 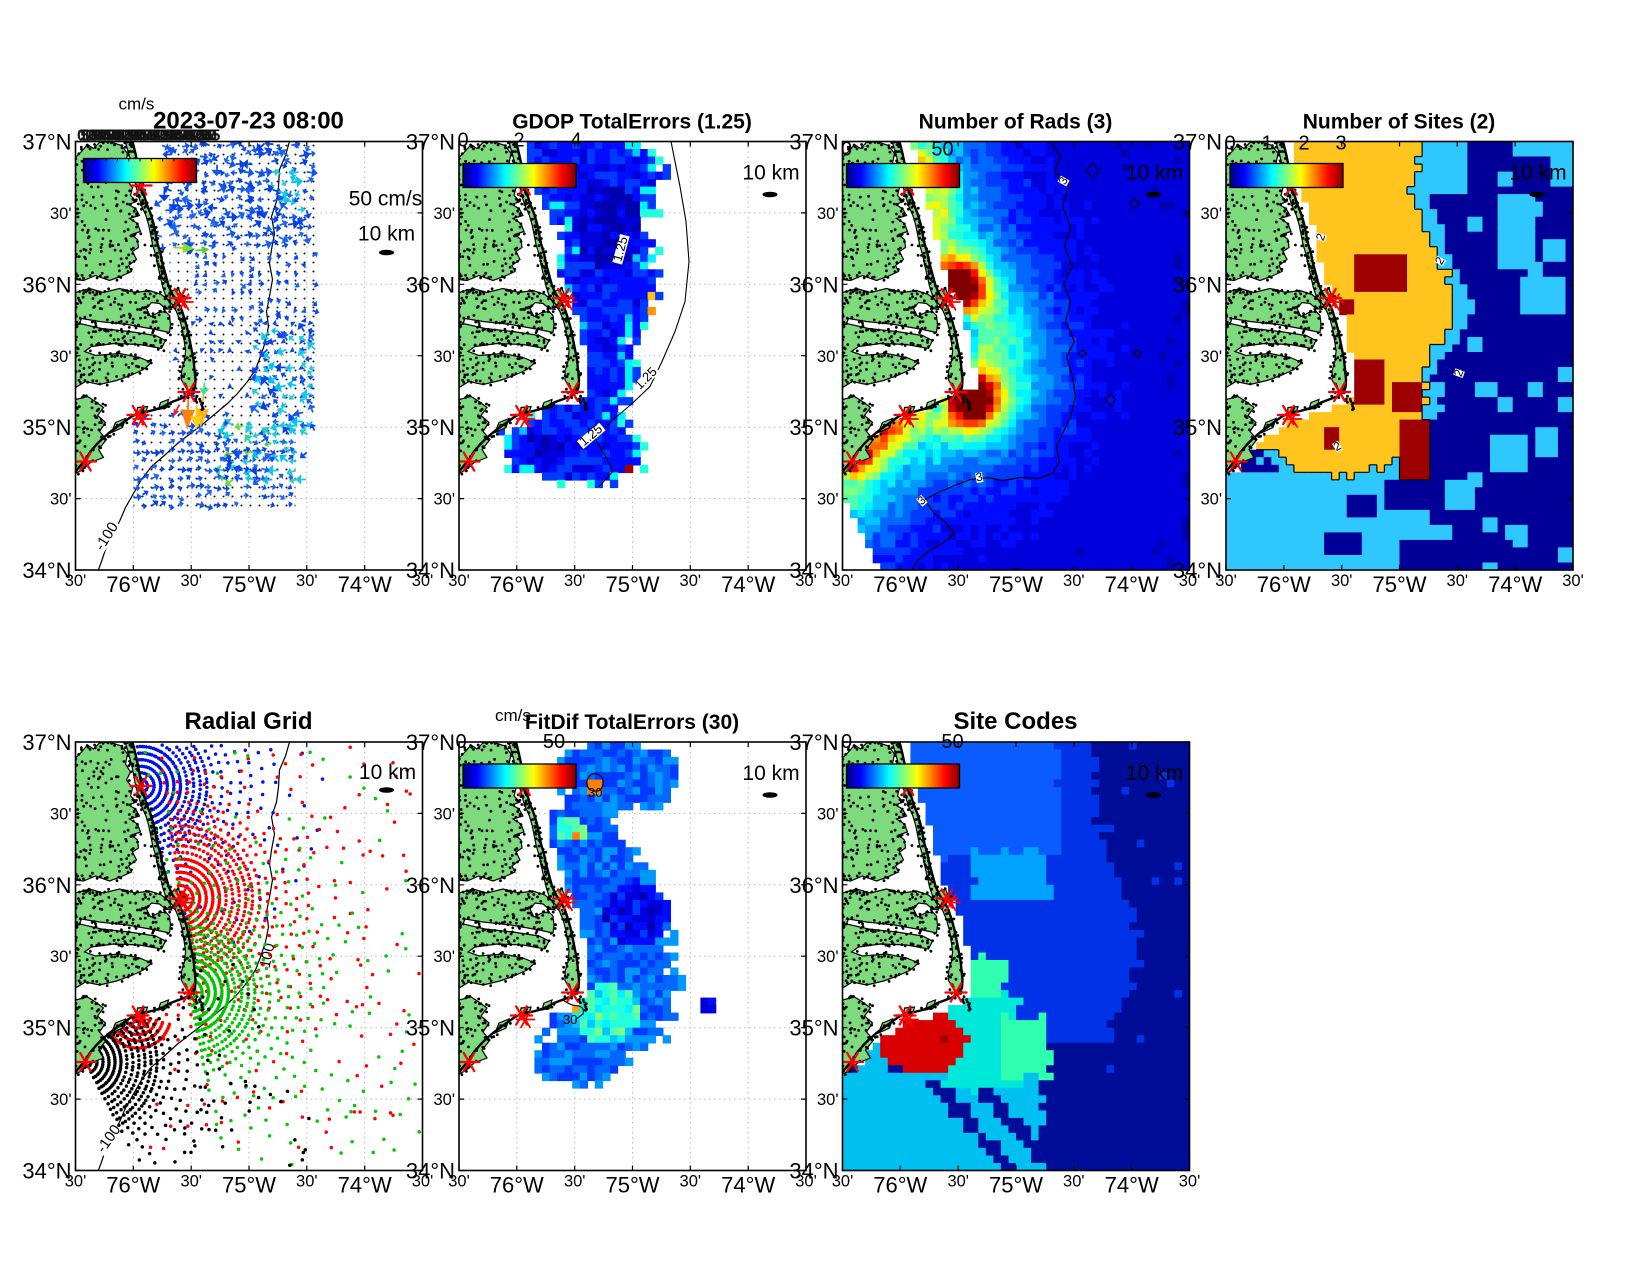 What do you see at coordinates (1016, 122) in the screenshot?
I see `svg-text: Number of Rads (3)` at bounding box center [1016, 122].